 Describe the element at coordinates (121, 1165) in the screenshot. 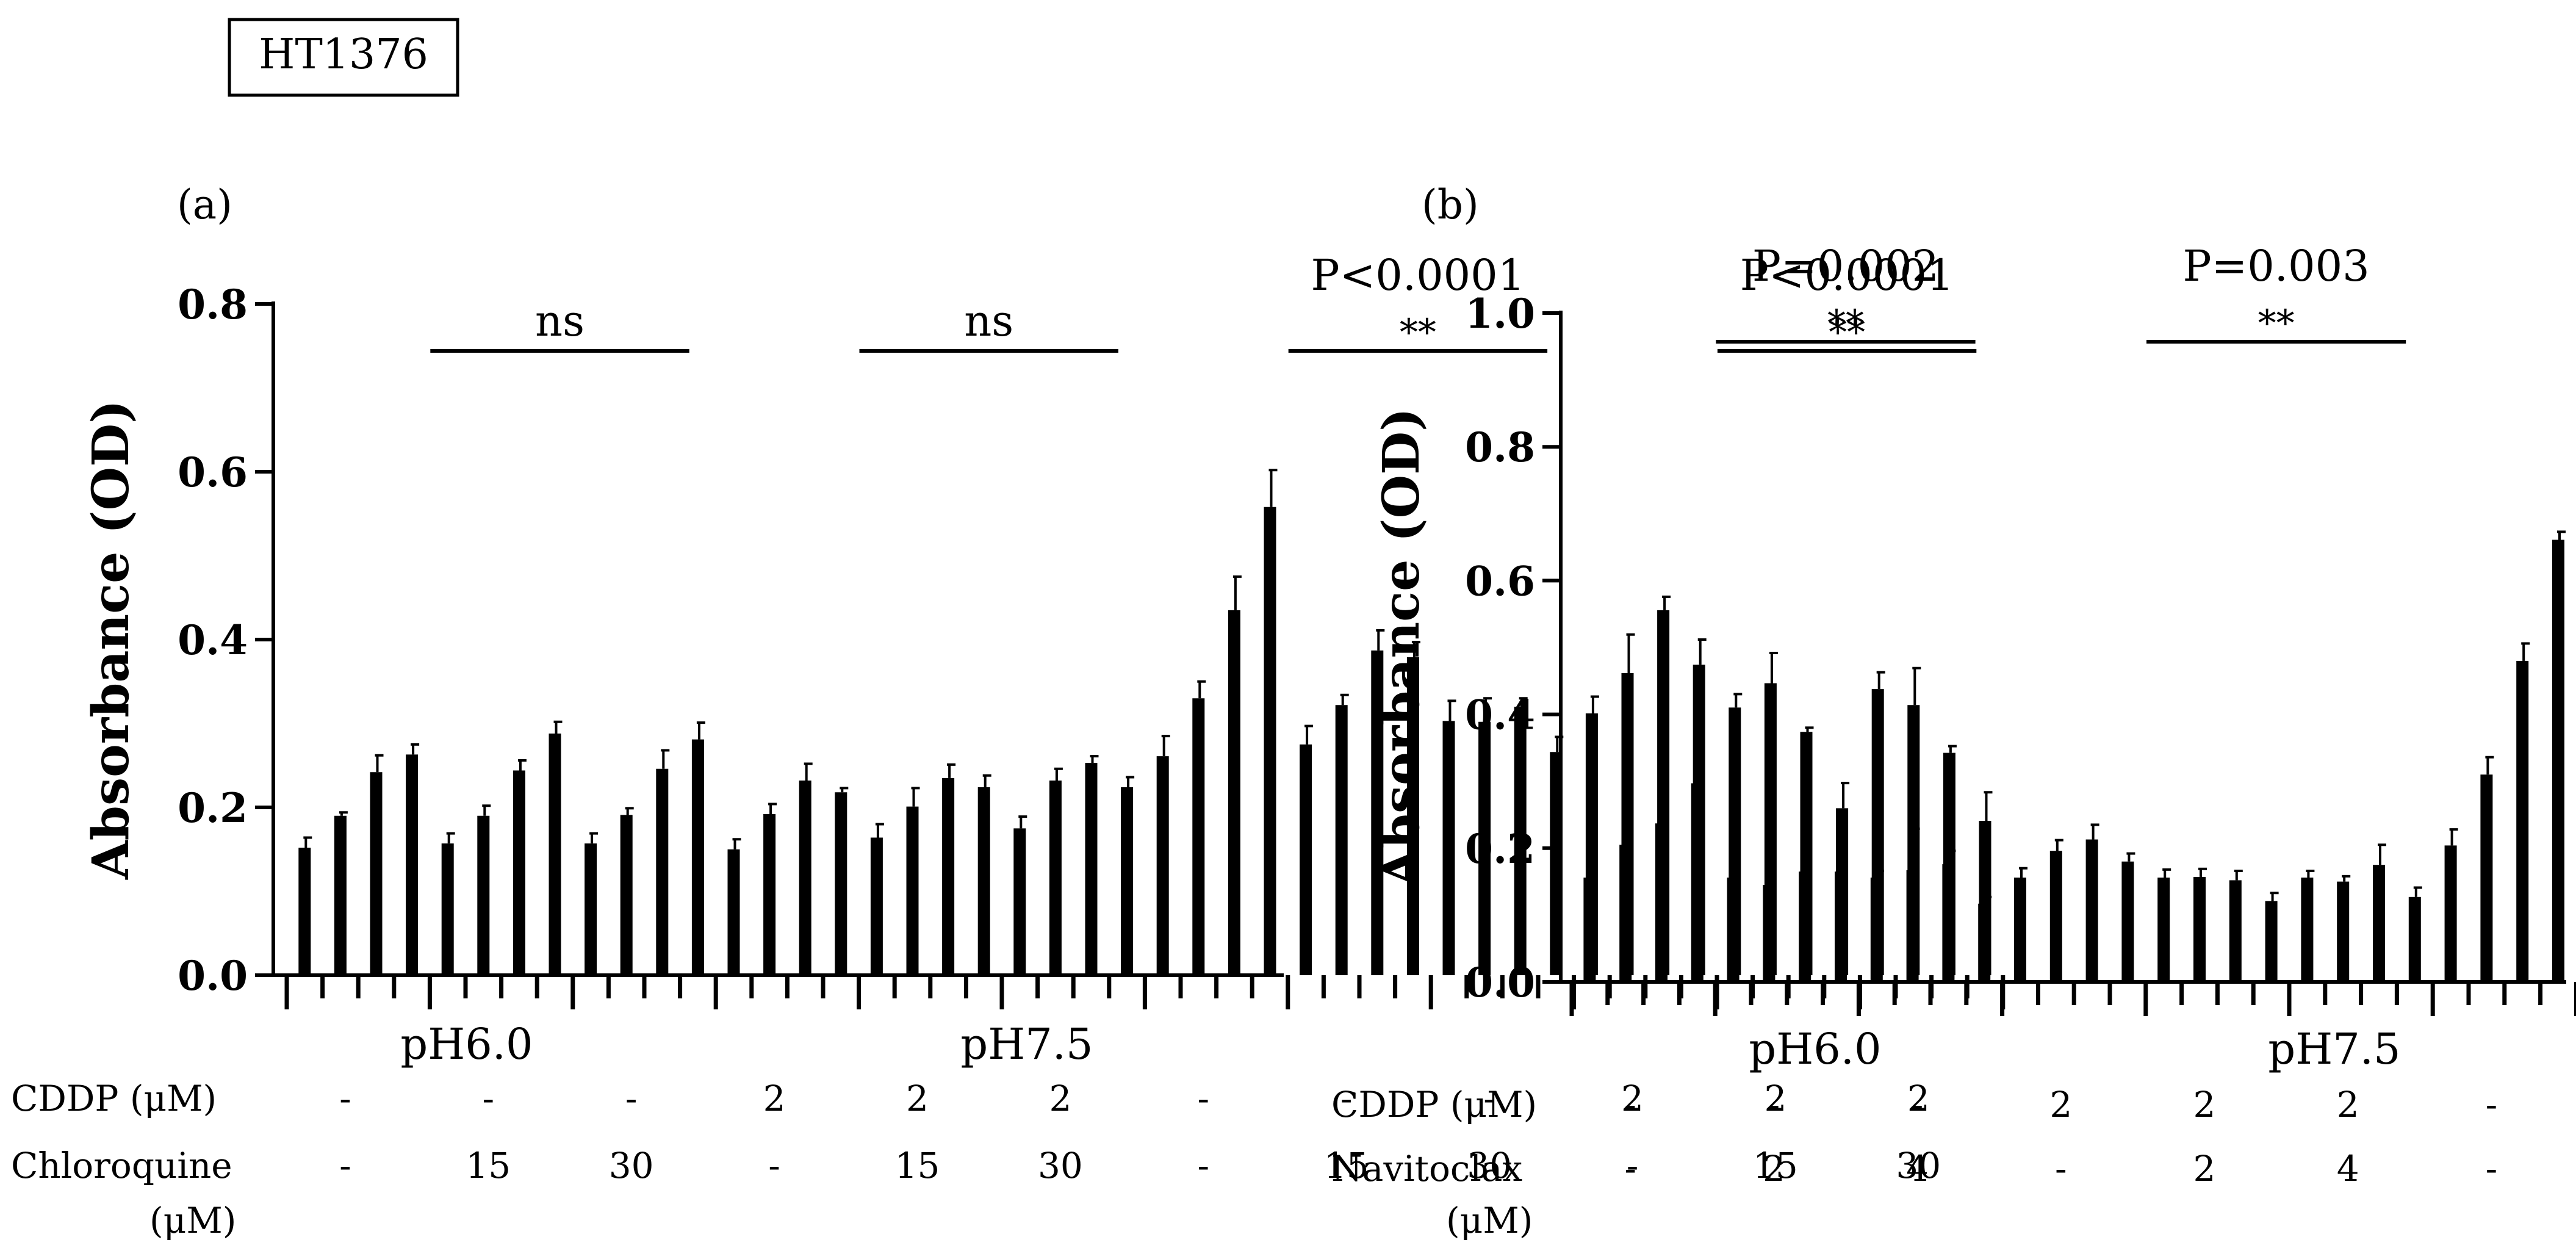

I see `agent-row-label: Chloroquine` at that location.